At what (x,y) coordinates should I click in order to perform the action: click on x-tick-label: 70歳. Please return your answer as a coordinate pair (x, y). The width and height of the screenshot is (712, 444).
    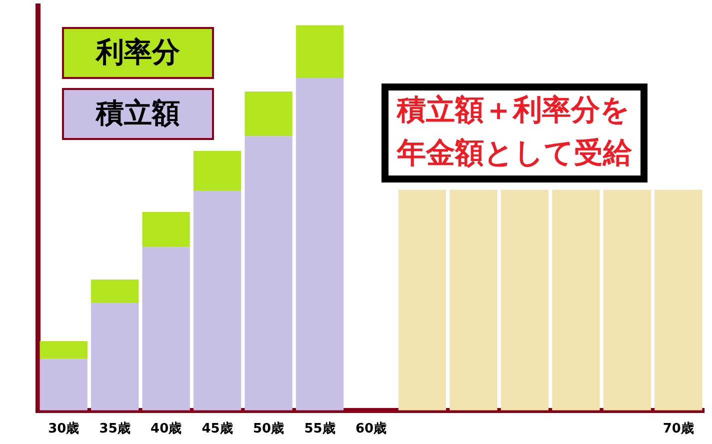
    Looking at the image, I should click on (678, 429).